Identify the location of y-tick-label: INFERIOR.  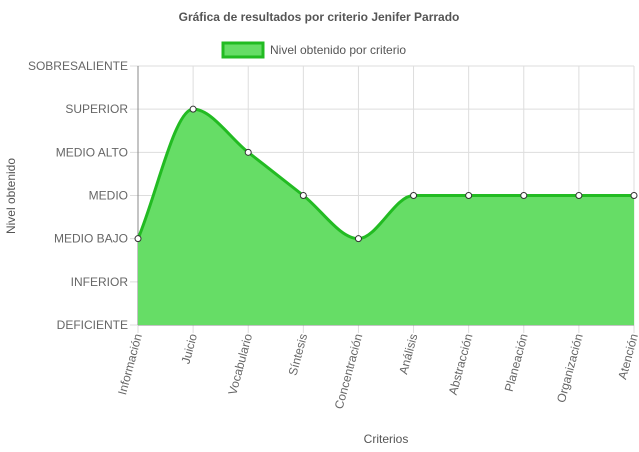
(100, 282).